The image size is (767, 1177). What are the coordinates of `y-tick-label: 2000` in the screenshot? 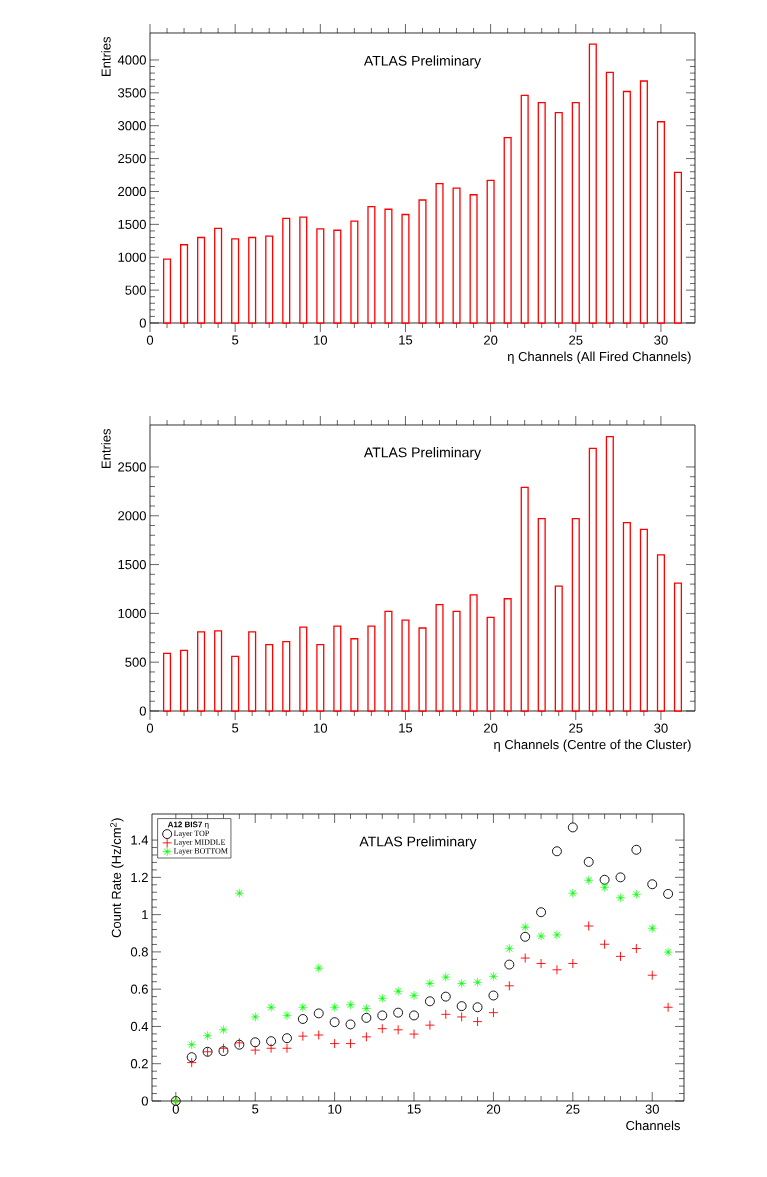 It's located at (132, 516).